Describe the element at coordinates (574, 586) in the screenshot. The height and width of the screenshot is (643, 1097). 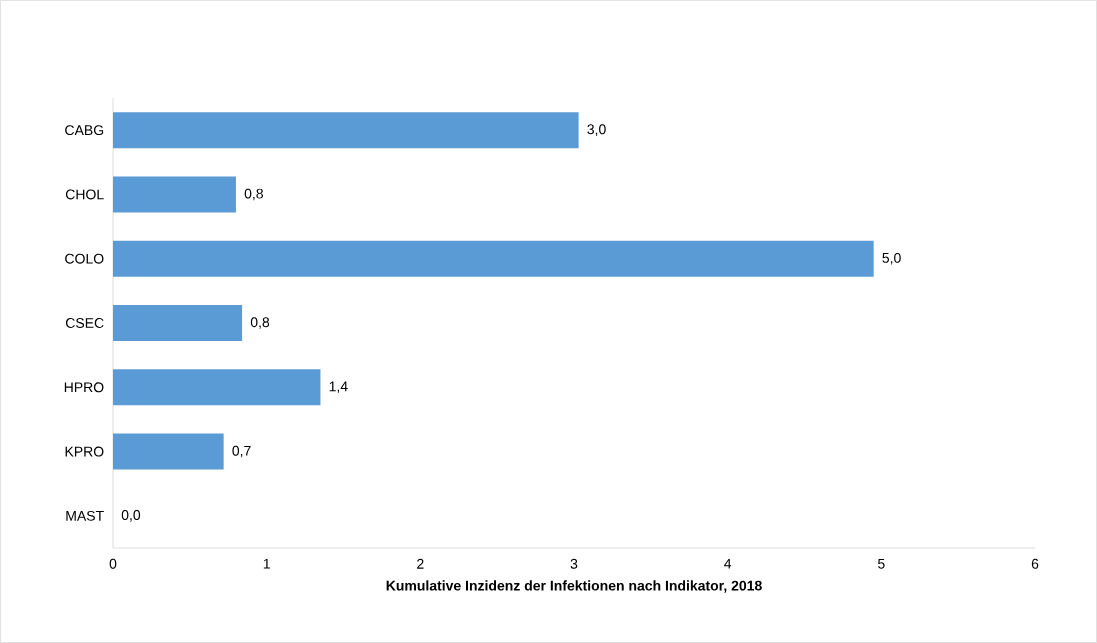
I see `x-axis-title: Kumulative Inzidenz der Infektionen nach Indikator, 2018` at that location.